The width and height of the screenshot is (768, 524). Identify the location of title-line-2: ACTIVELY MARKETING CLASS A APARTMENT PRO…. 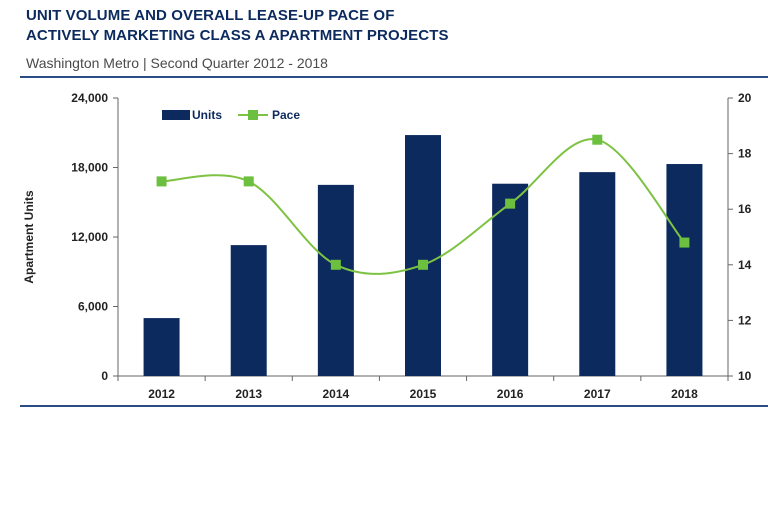
(237, 35).